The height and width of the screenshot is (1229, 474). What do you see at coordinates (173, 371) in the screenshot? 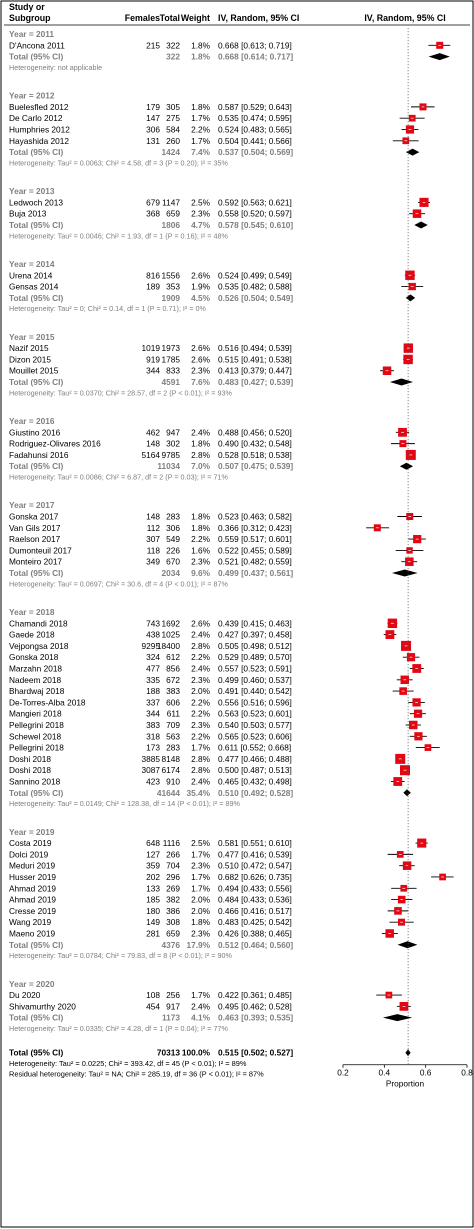
I see `study-total: 833` at bounding box center [173, 371].